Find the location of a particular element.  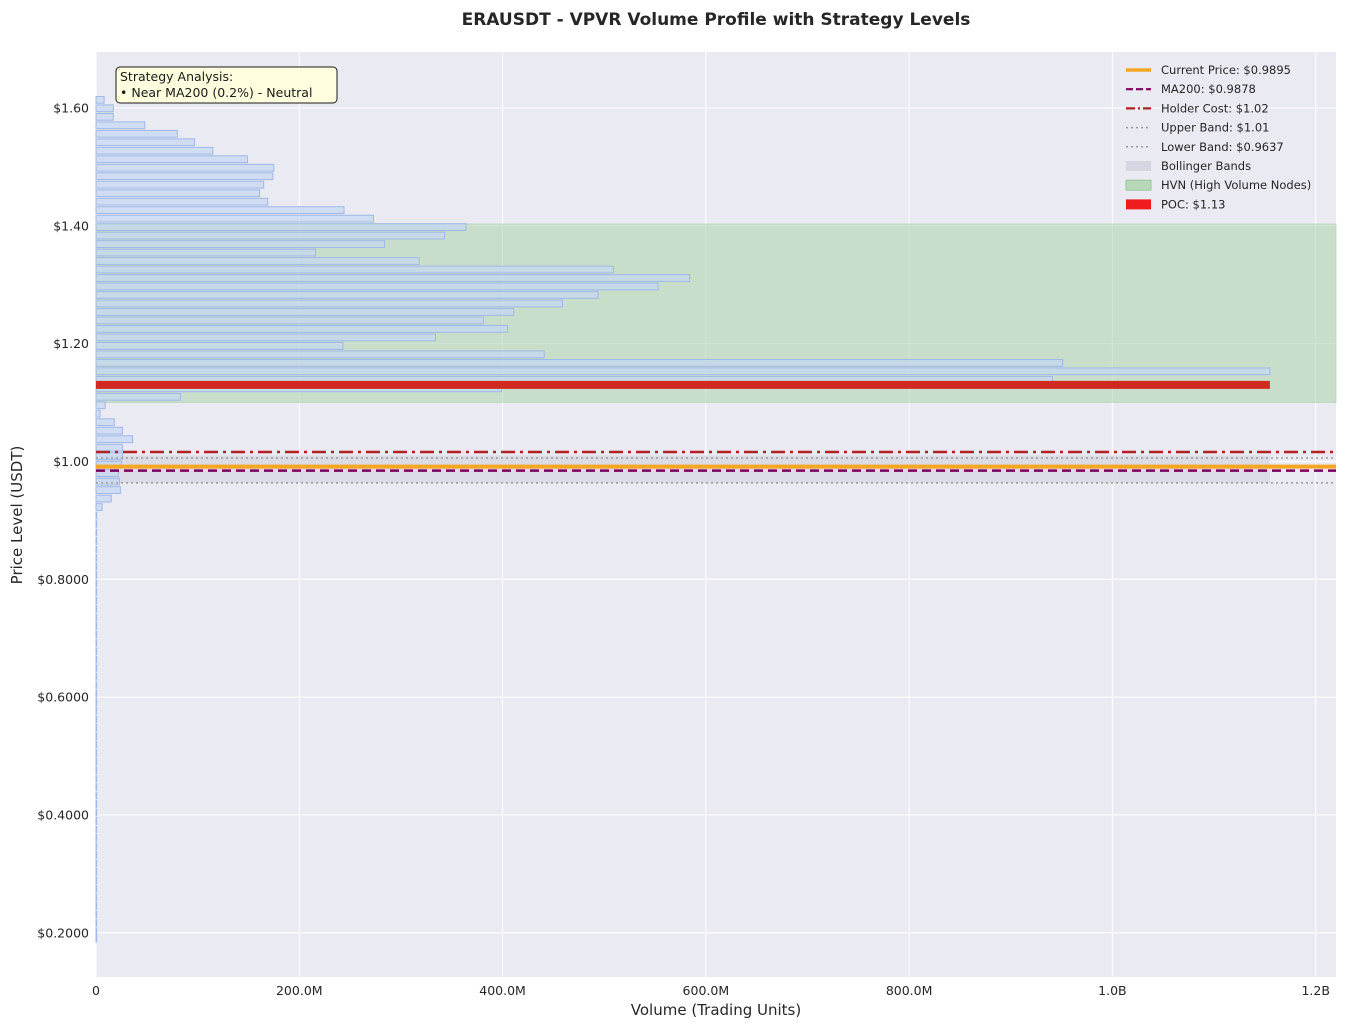

y-tick-label: $0.6000 is located at coordinates (63, 697).